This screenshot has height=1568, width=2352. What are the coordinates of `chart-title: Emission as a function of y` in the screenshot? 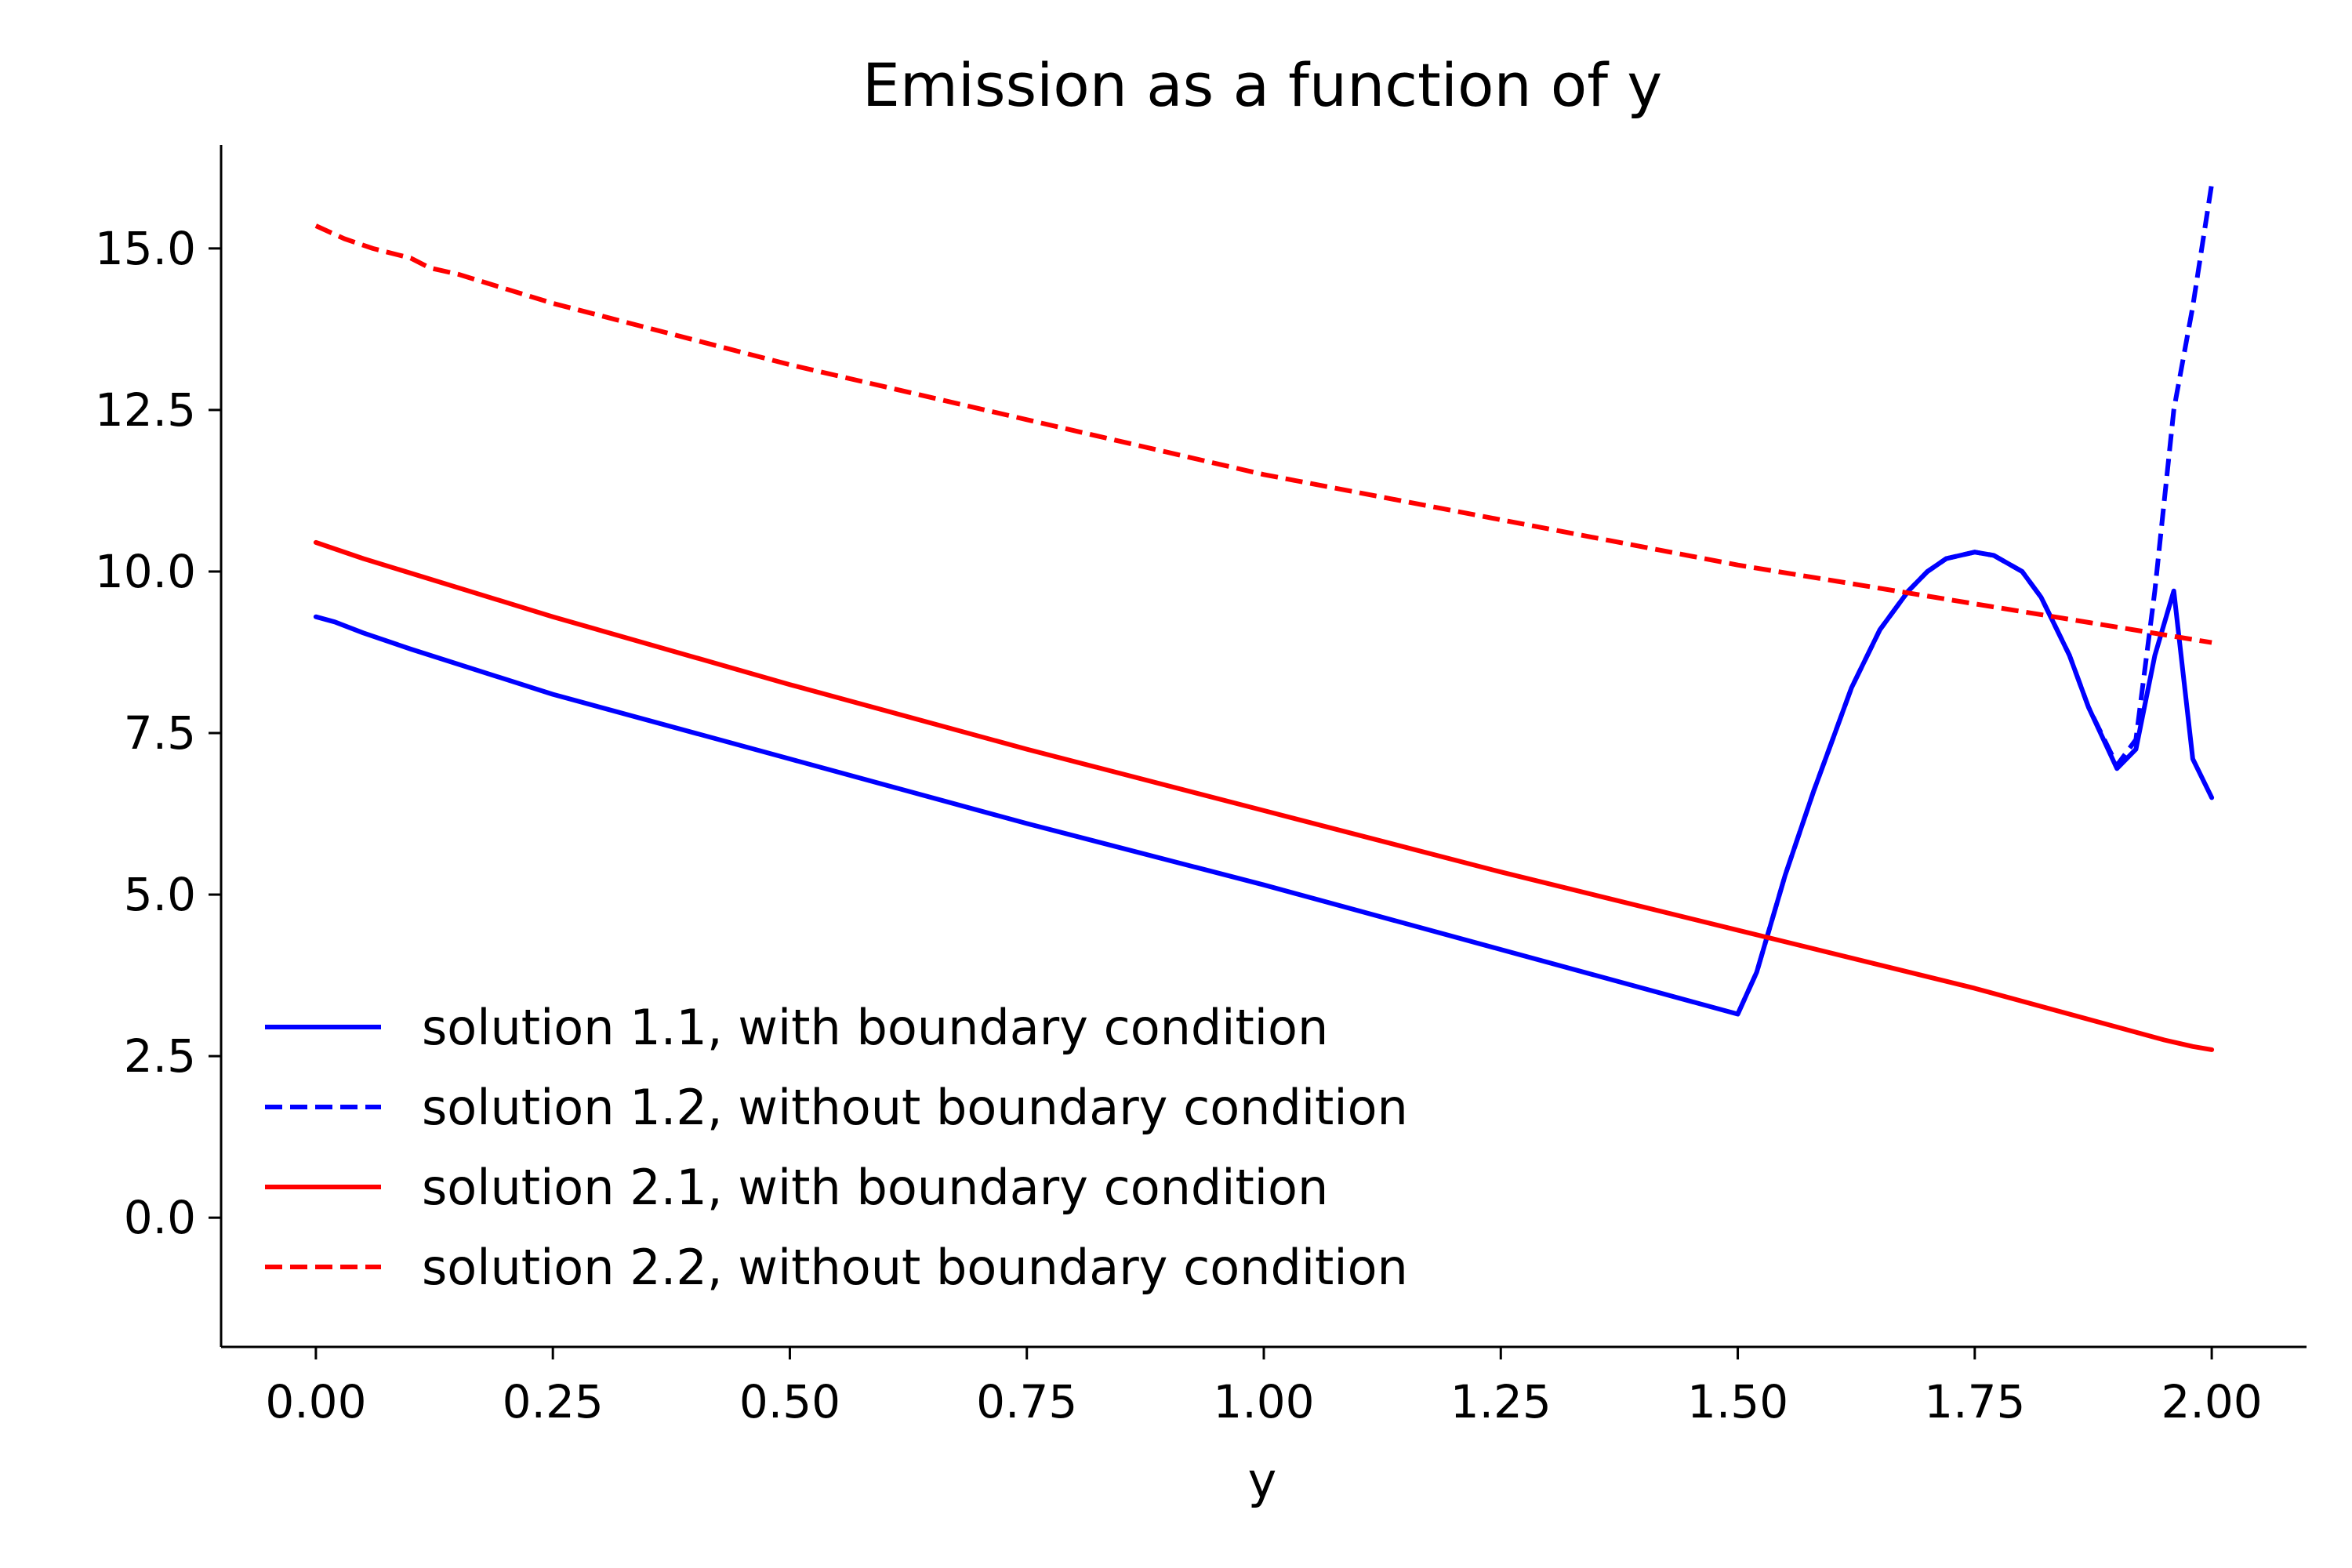 It's located at (1262, 85).